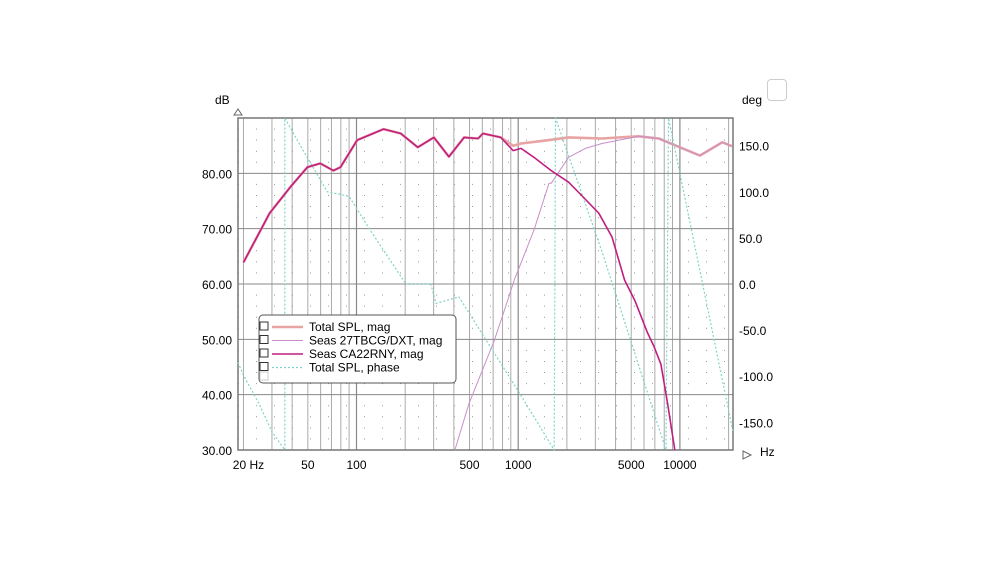 The height and width of the screenshot is (564, 1000). I want to click on series-line-total-spl-mag, so click(487, 195).